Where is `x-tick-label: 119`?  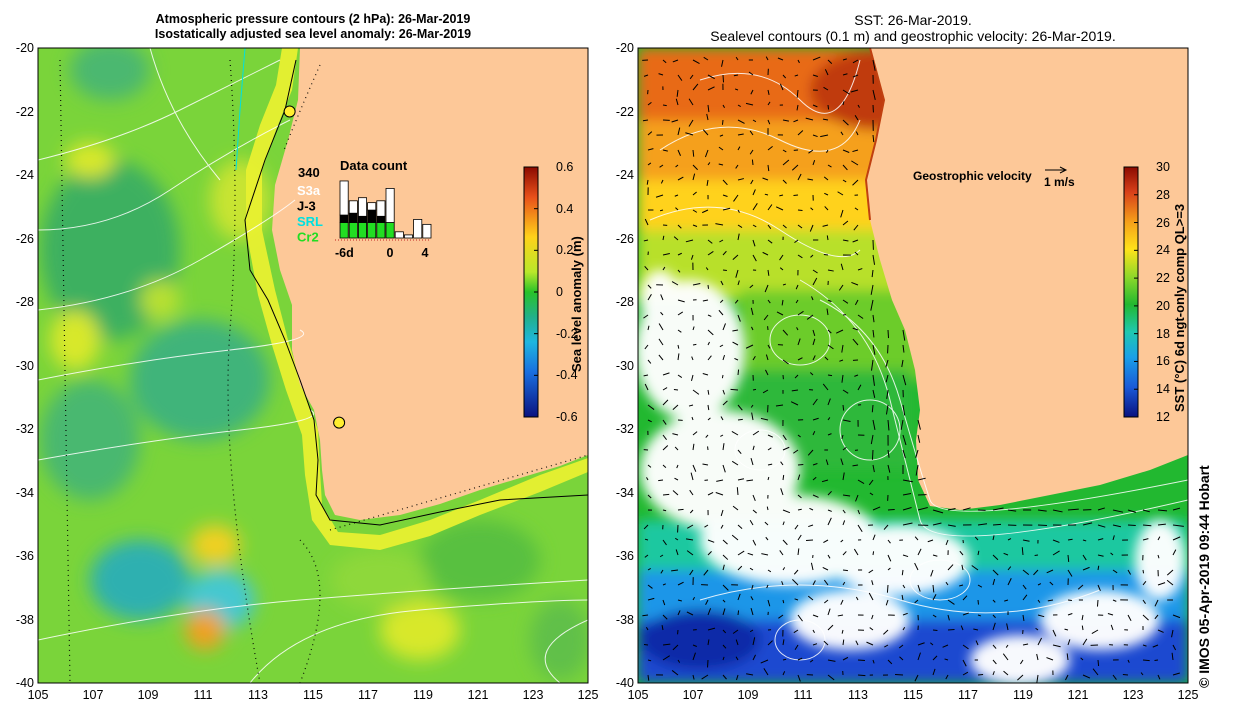
x-tick-label: 119 is located at coordinates (1023, 695).